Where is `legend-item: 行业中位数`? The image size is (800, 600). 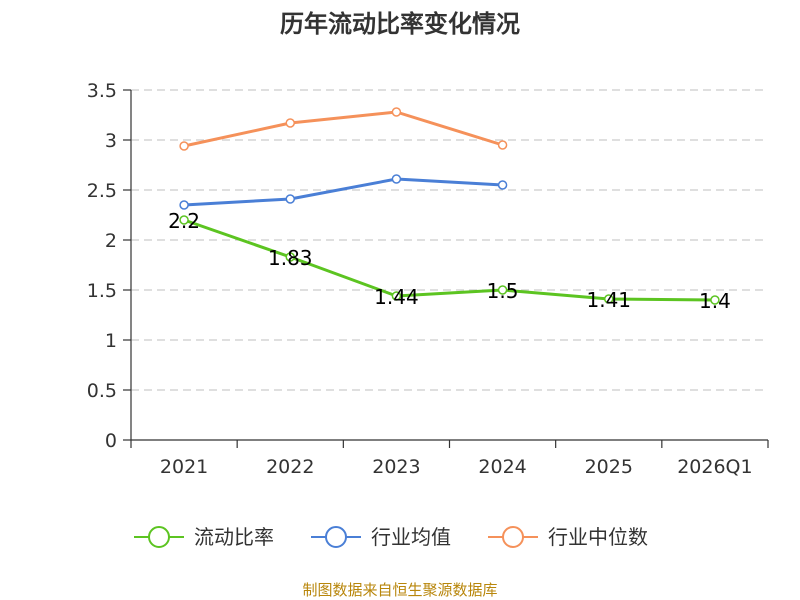
legend-item: 行业中位数 is located at coordinates (568, 537).